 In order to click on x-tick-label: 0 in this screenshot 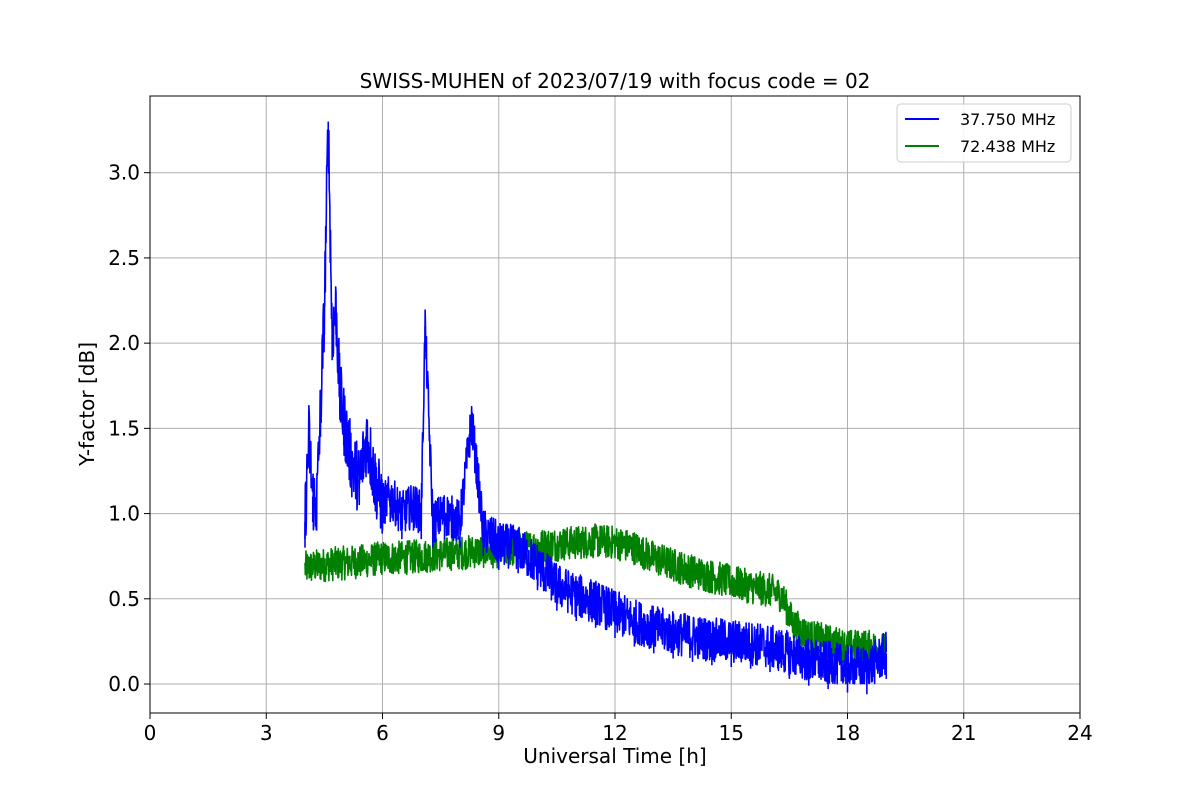, I will do `click(150, 733)`.